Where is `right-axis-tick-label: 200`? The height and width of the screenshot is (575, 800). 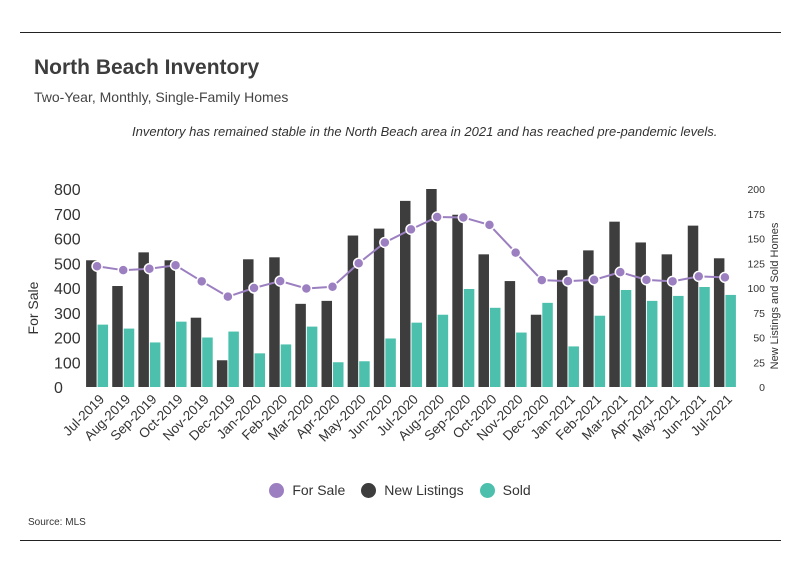 right-axis-tick-label: 200 is located at coordinates (756, 190).